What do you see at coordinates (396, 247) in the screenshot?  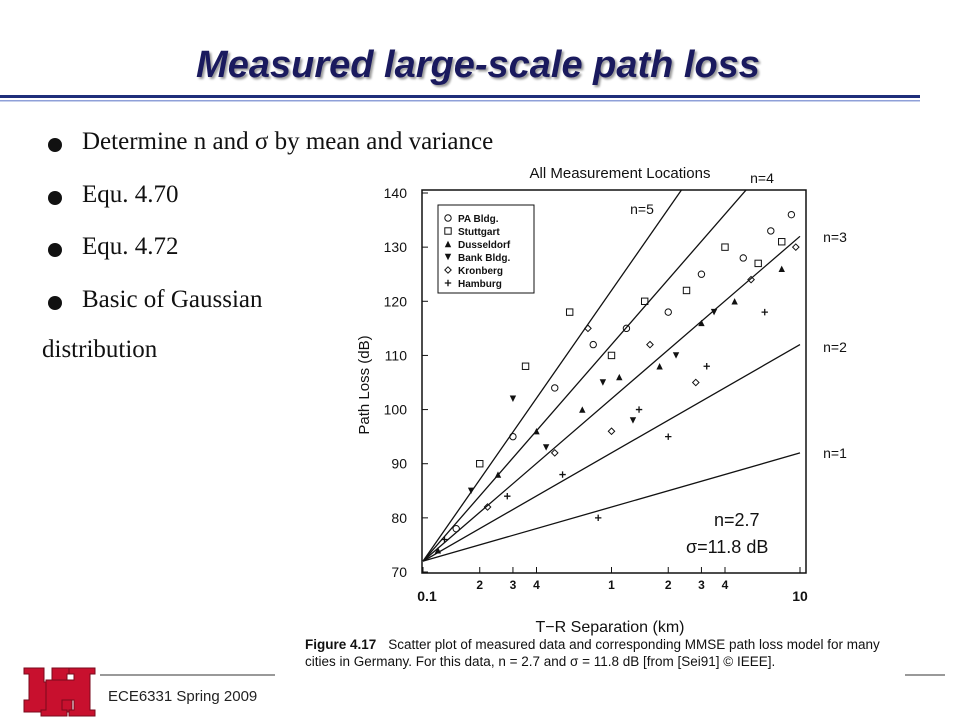 I see `y-tick-label: 130` at bounding box center [396, 247].